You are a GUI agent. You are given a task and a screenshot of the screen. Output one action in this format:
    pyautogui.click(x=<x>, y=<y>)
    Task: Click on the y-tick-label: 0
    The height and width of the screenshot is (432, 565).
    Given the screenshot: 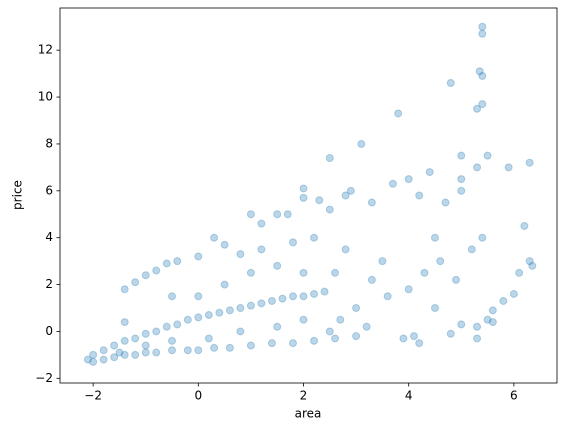 What is the action you would take?
    pyautogui.click(x=49, y=331)
    